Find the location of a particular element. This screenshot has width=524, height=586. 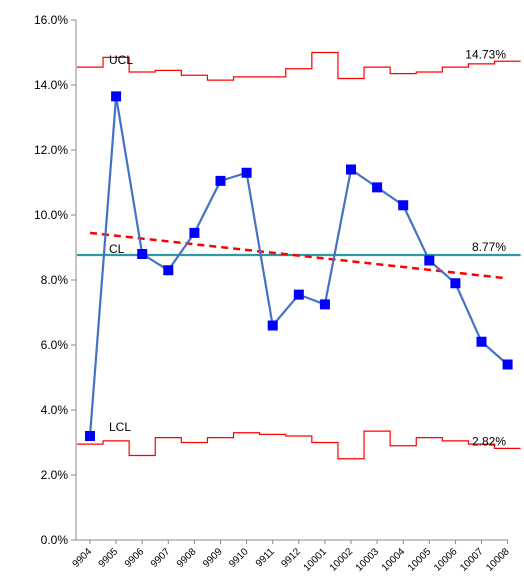

lcl-label: LCL is located at coordinates (120, 427).